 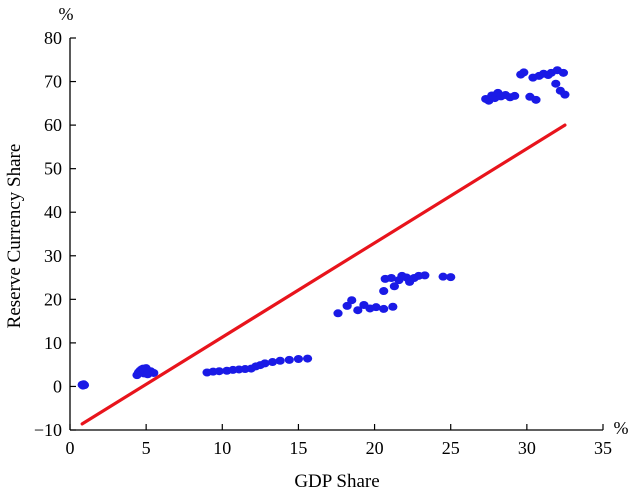 I want to click on x-tick-label: 30, so click(x=527, y=448).